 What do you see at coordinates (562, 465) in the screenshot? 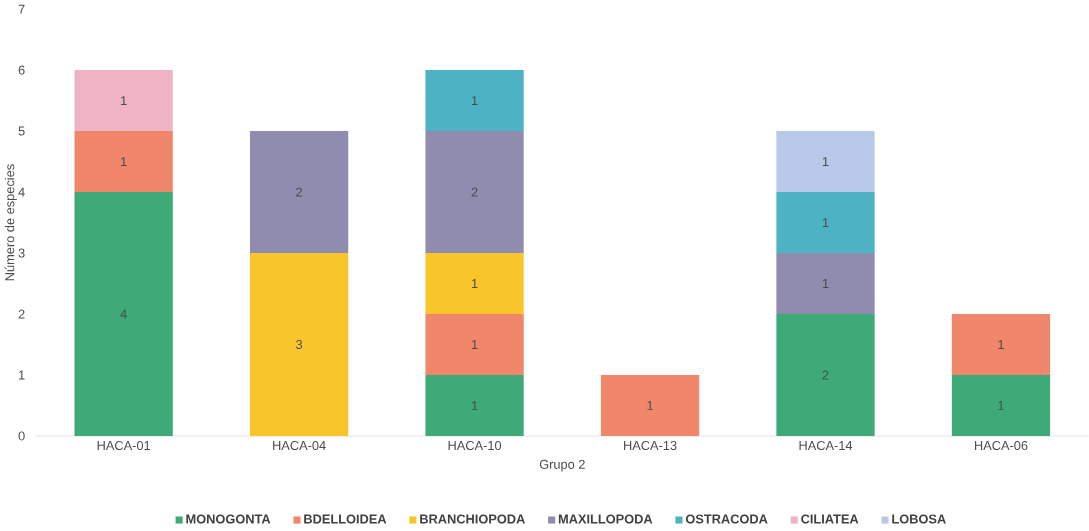
I see `x-axis-title: Grupo 2` at bounding box center [562, 465].